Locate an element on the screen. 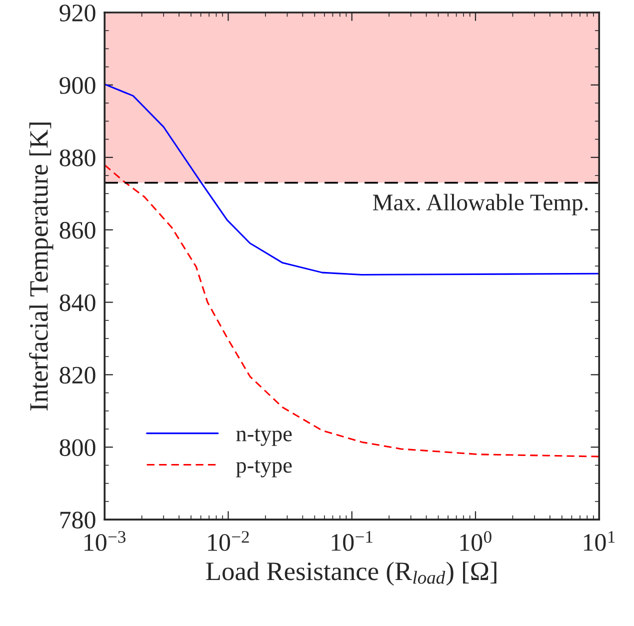 The image size is (634, 626). x-tick-label: 10$^{−2}$ is located at coordinates (228, 541).